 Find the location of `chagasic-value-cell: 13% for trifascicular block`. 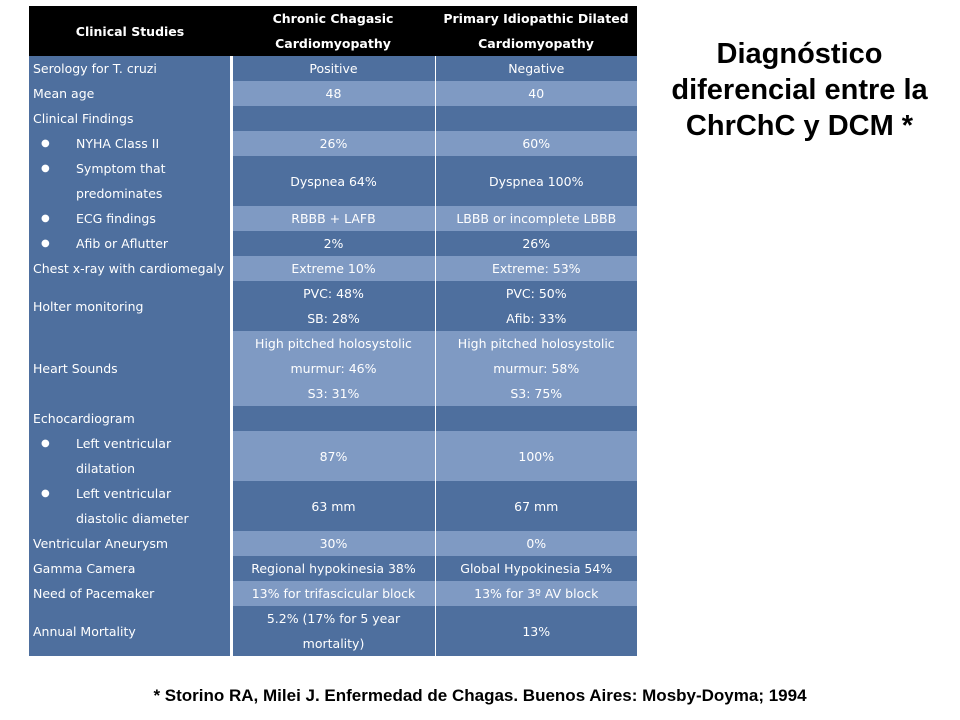

chagasic-value-cell: 13% for trifascicular block is located at coordinates (333, 593).